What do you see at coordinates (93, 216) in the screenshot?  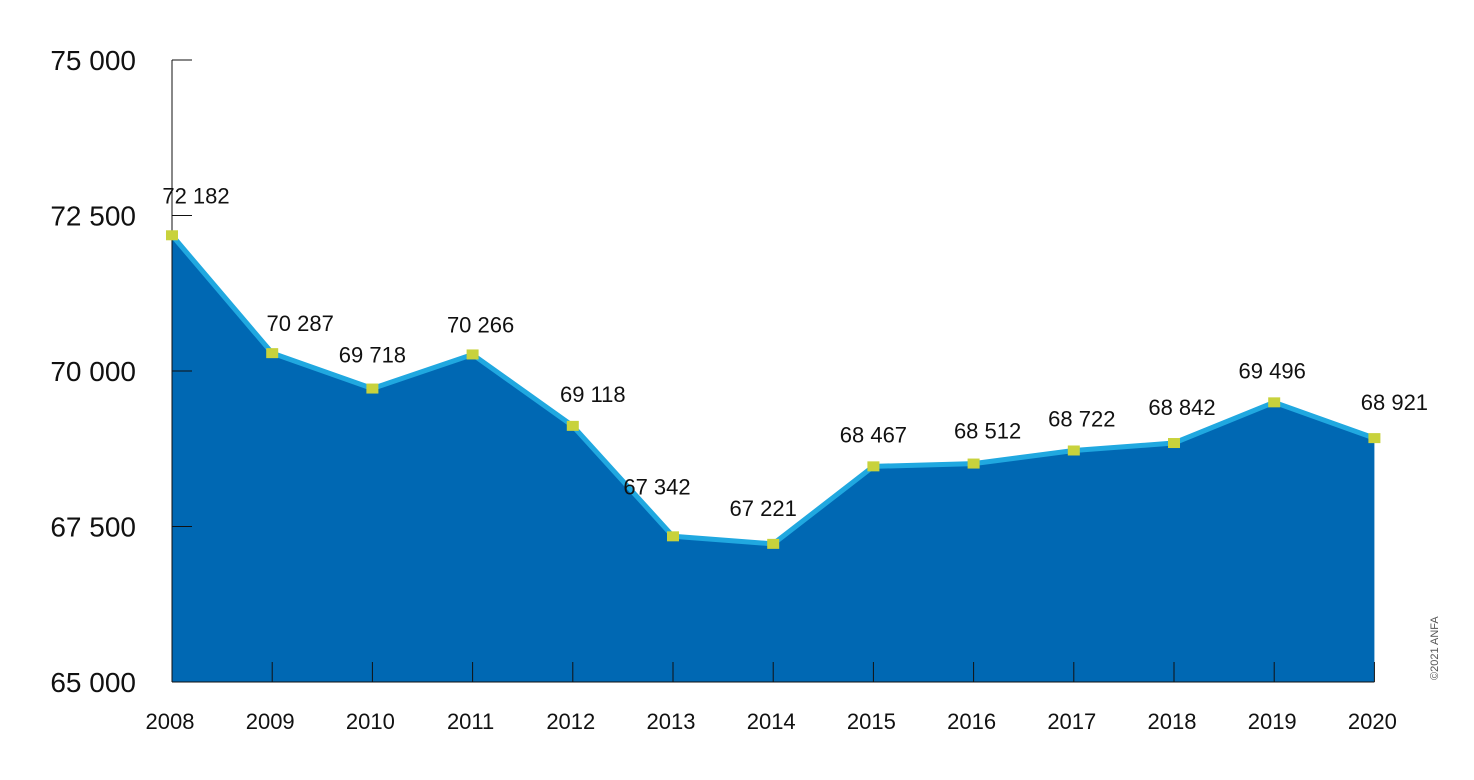 I see `y-tick-label: 72 500` at bounding box center [93, 216].